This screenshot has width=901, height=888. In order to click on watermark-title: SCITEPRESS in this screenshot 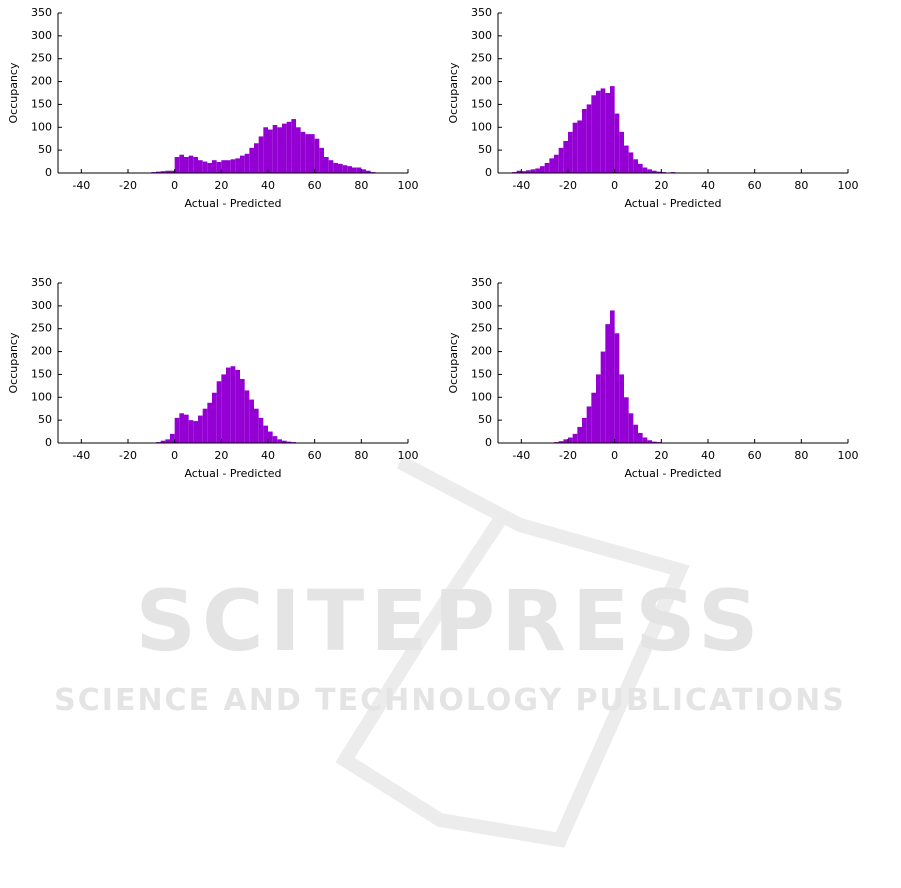, I will do `click(450, 621)`.